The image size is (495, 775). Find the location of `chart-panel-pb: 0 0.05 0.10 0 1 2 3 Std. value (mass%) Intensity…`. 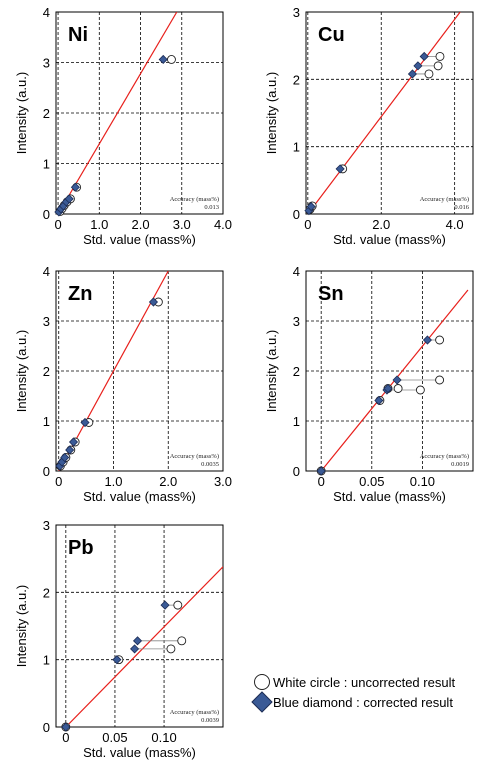

chart-panel-pb: 0 0.05 0.10 0 1 2 3 Std. value (mass%) Intensity… is located at coordinates (119, 639).